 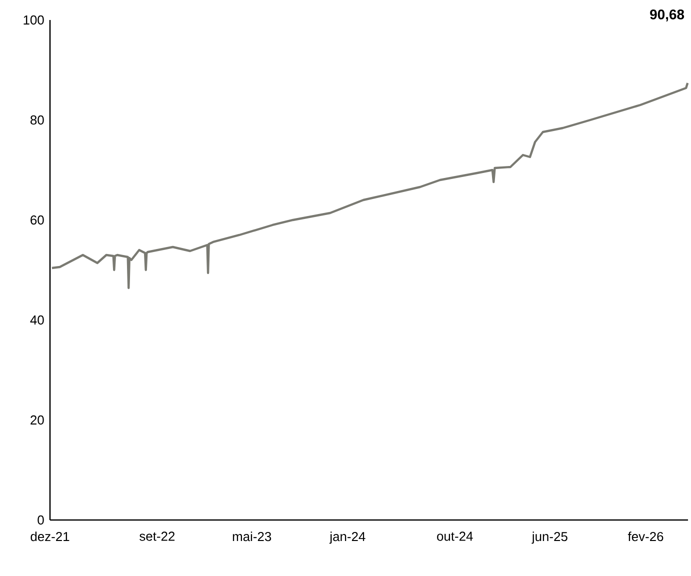 What do you see at coordinates (34, 20) in the screenshot?
I see `y-tick-label: 100` at bounding box center [34, 20].